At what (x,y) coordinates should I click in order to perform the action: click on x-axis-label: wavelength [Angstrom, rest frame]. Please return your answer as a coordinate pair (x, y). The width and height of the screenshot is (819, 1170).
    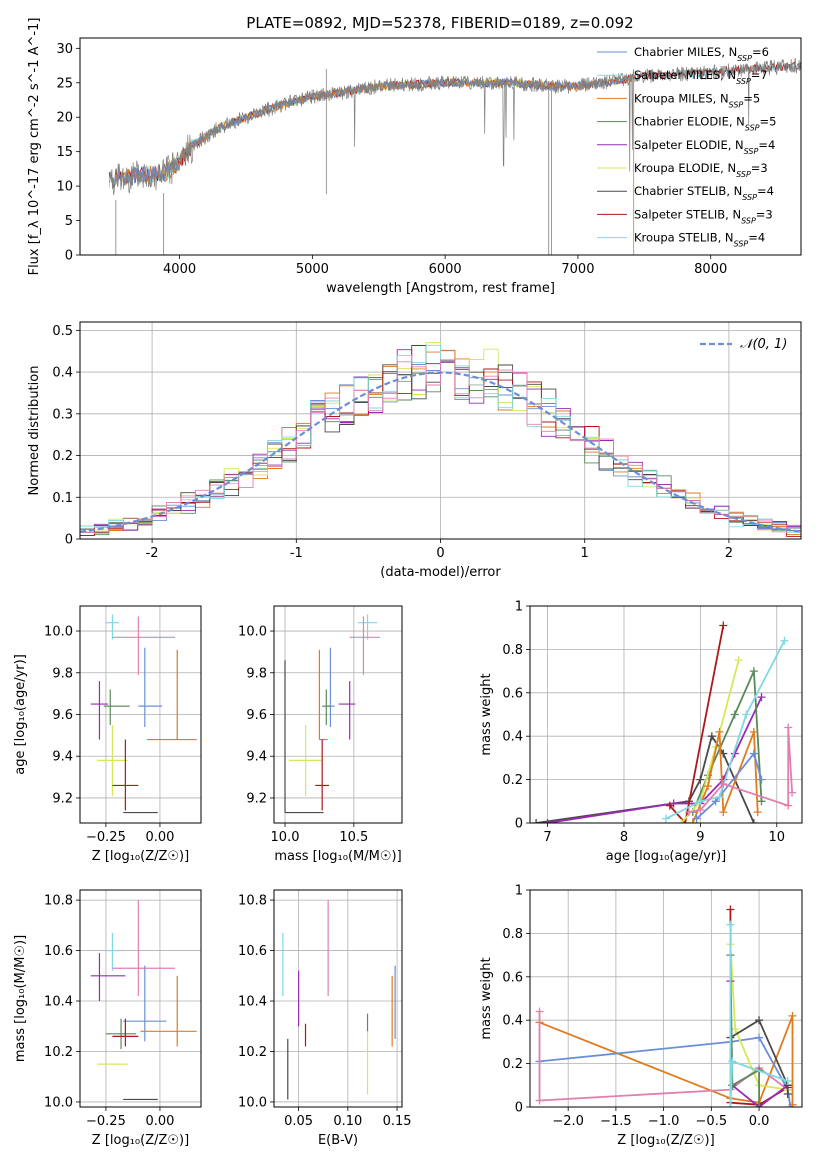
    Looking at the image, I should click on (440, 288).